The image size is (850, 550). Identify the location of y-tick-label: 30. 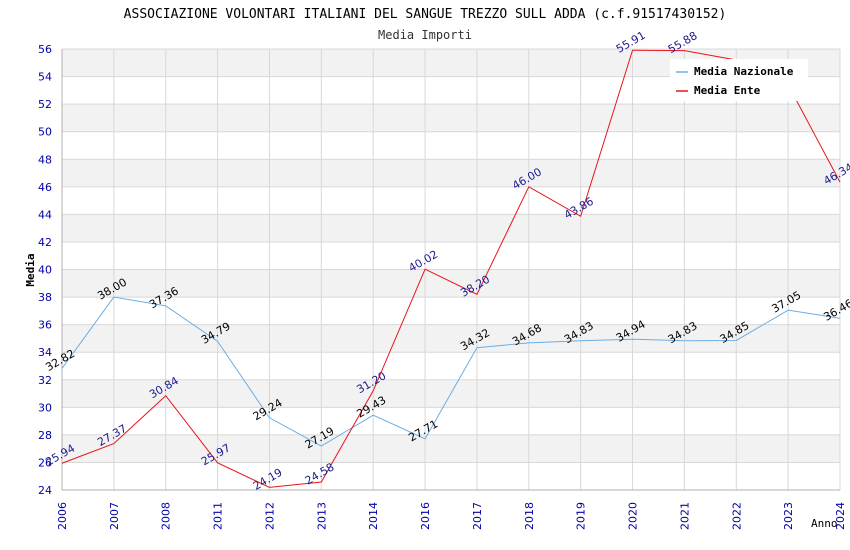
(45, 407).